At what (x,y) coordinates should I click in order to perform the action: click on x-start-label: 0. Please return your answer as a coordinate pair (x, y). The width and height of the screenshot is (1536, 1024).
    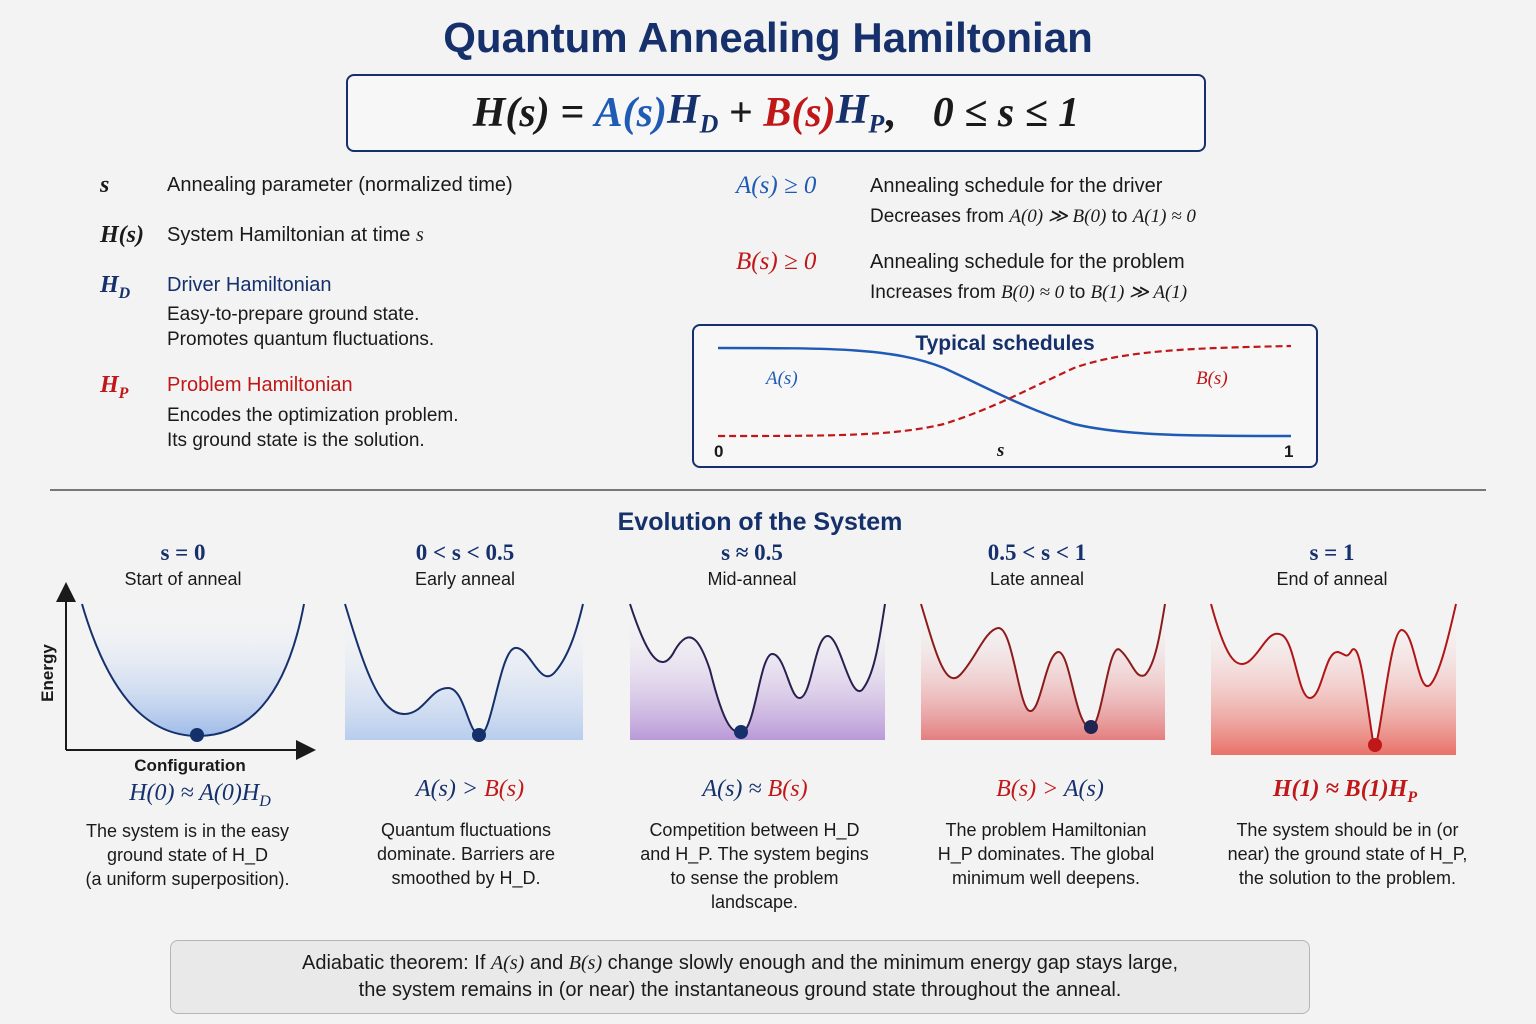
    Looking at the image, I should click on (719, 451).